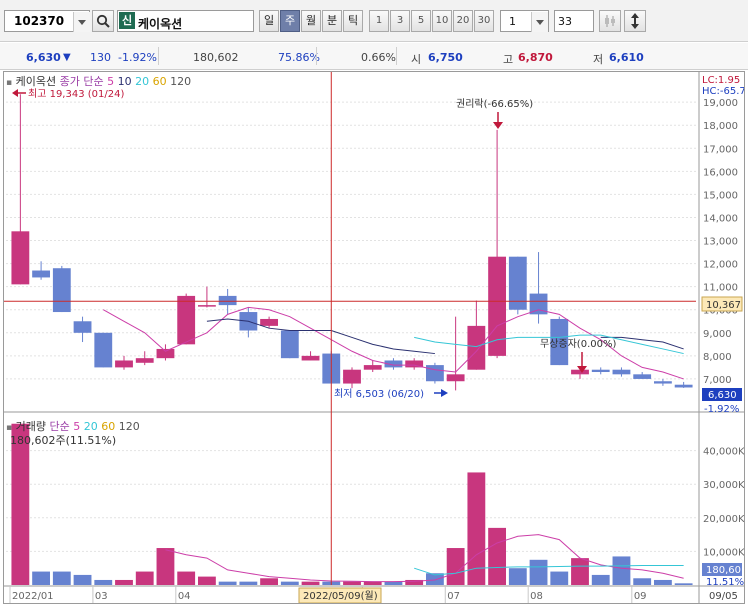 Image resolution: width=748 pixels, height=610 pixels. Describe the element at coordinates (124, 81) in the screenshot. I see `legend-ma10: 10` at that location.